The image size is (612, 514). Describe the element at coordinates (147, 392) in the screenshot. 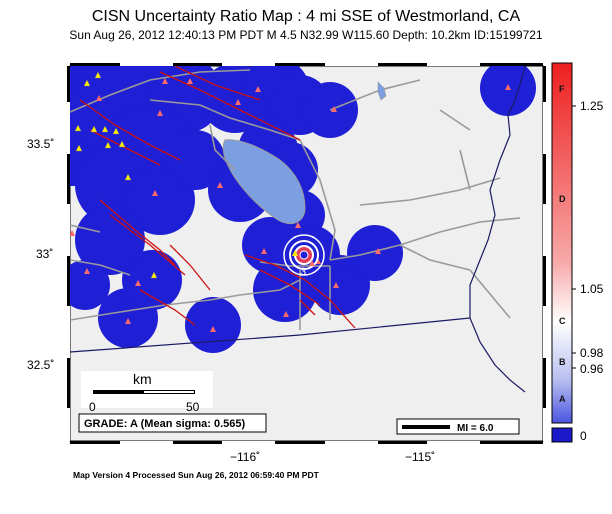

I see `scale-bar: km 0 50` at that location.